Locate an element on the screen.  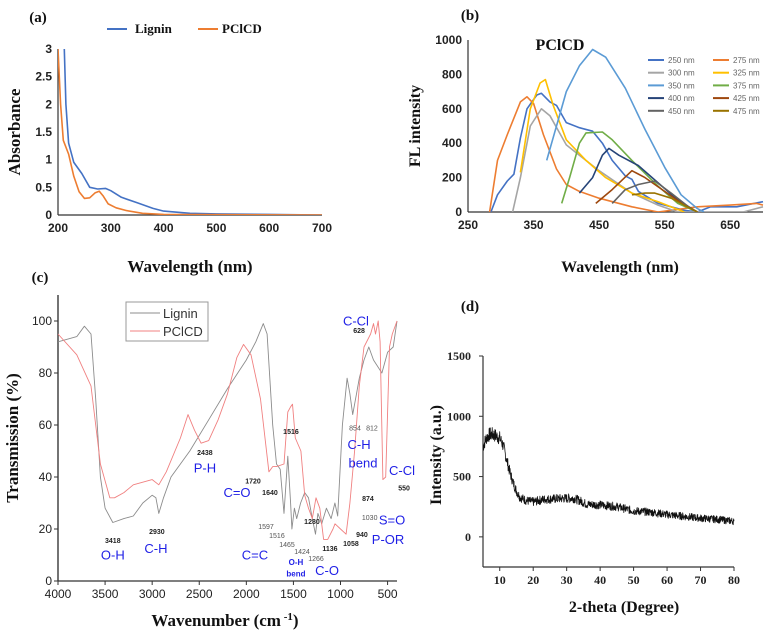
panel-label: (b) is located at coordinates (470, 16).